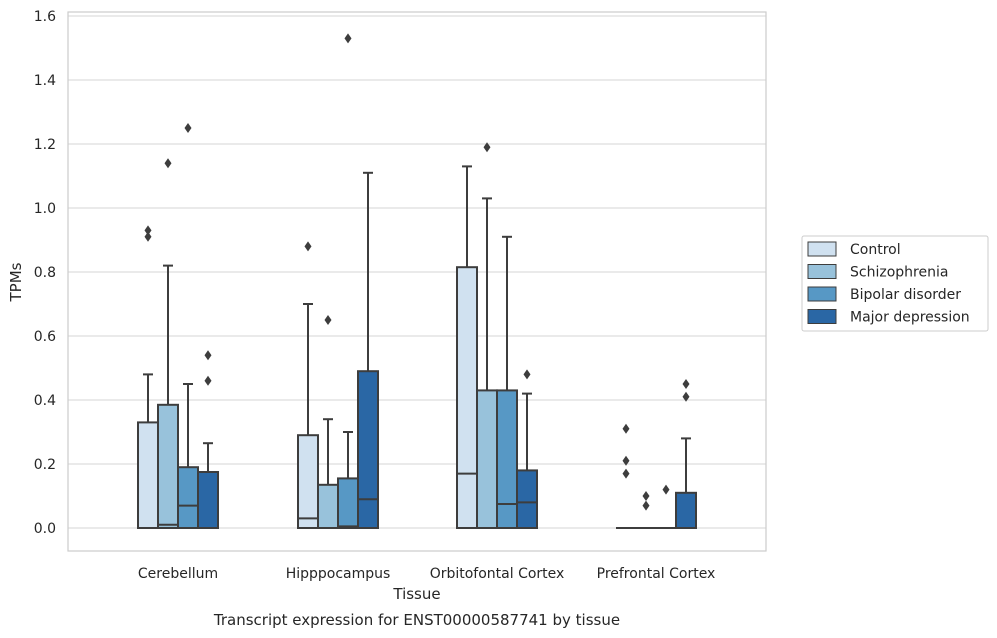 The height and width of the screenshot is (638, 997). I want to click on y-tick-label: 0.6, so click(45, 337).